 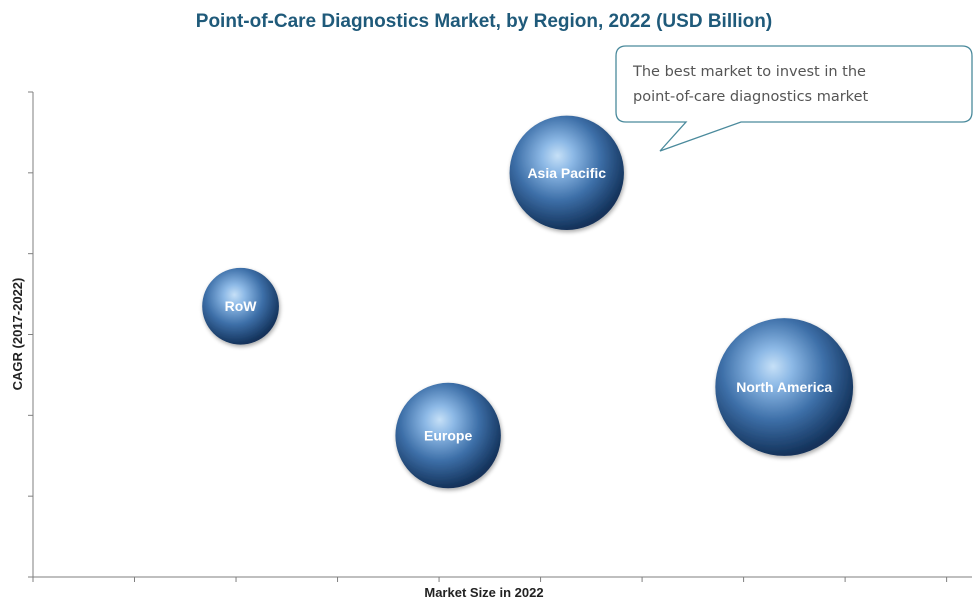 I want to click on bubble-label: Europe, so click(x=448, y=436).